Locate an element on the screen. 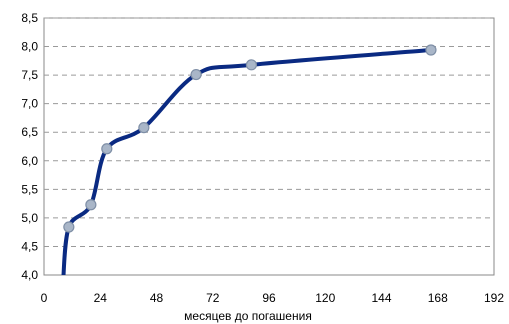  y-tick-label: 5,5 is located at coordinates (29, 189).